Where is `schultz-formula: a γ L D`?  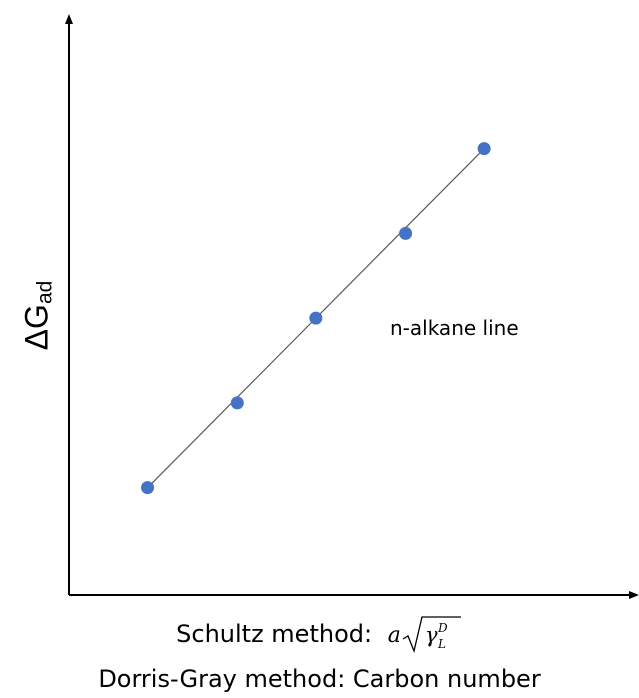 schultz-formula: a γ L D is located at coordinates (425, 635).